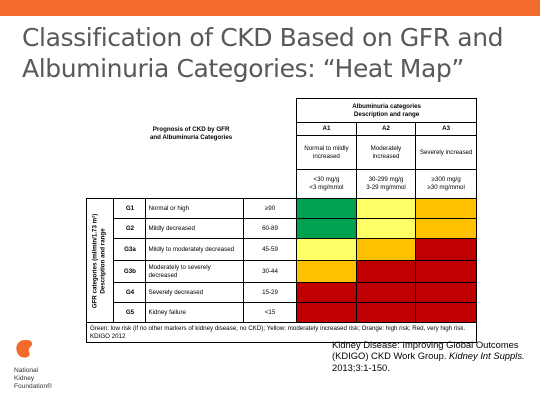 The height and width of the screenshot is (405, 540). Describe the element at coordinates (386, 292) in the screenshot. I see `risk-cell-g4-a2` at that location.